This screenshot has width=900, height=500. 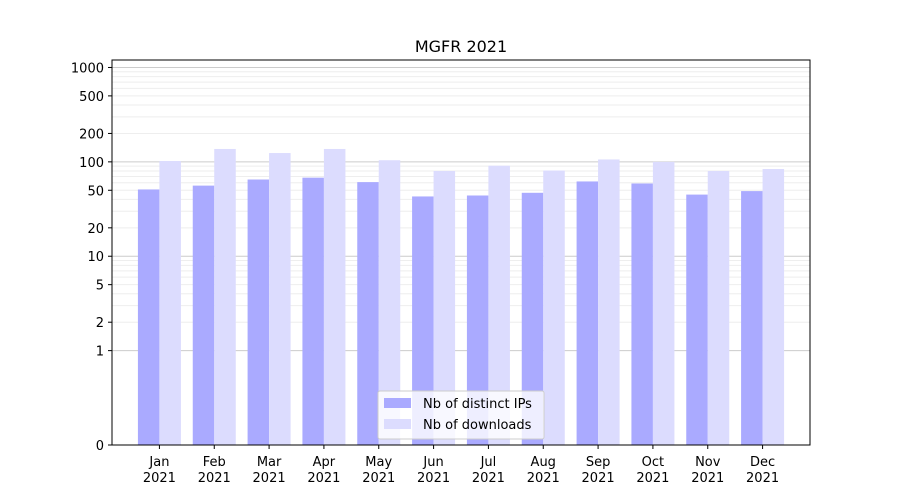 I want to click on y-tick-label: 20, so click(x=95, y=229).